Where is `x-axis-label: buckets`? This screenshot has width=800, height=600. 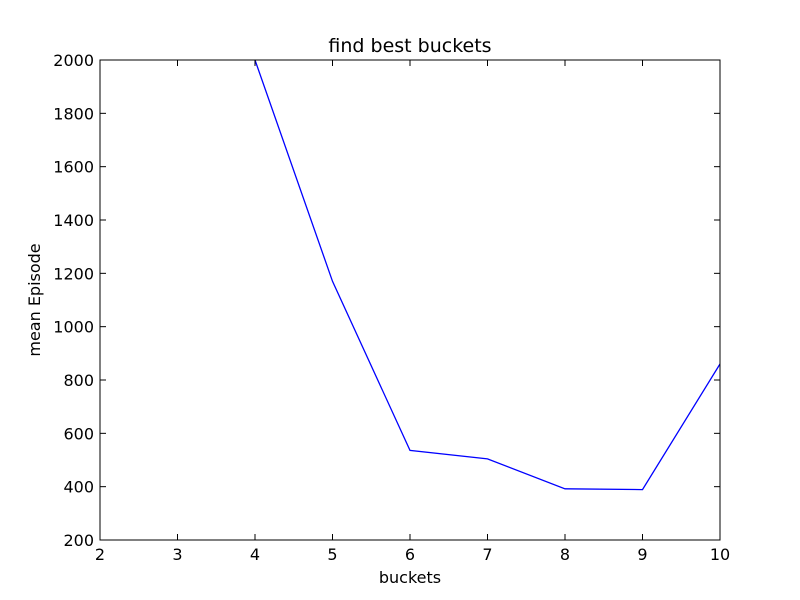
x-axis-label: buckets is located at coordinates (410, 577).